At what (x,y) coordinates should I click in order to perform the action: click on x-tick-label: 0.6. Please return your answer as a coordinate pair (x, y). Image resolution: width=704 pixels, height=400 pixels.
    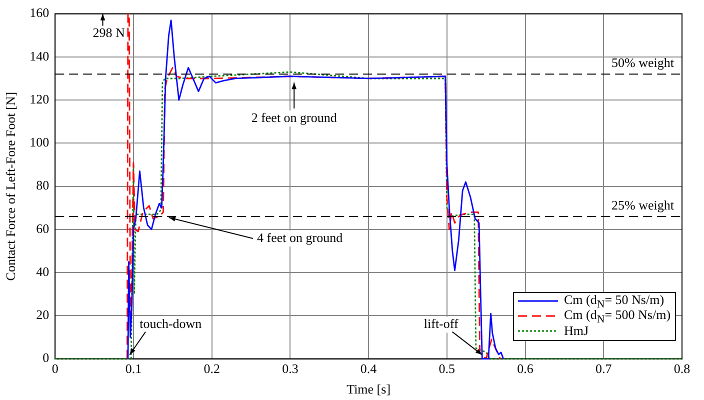
    Looking at the image, I should click on (525, 368).